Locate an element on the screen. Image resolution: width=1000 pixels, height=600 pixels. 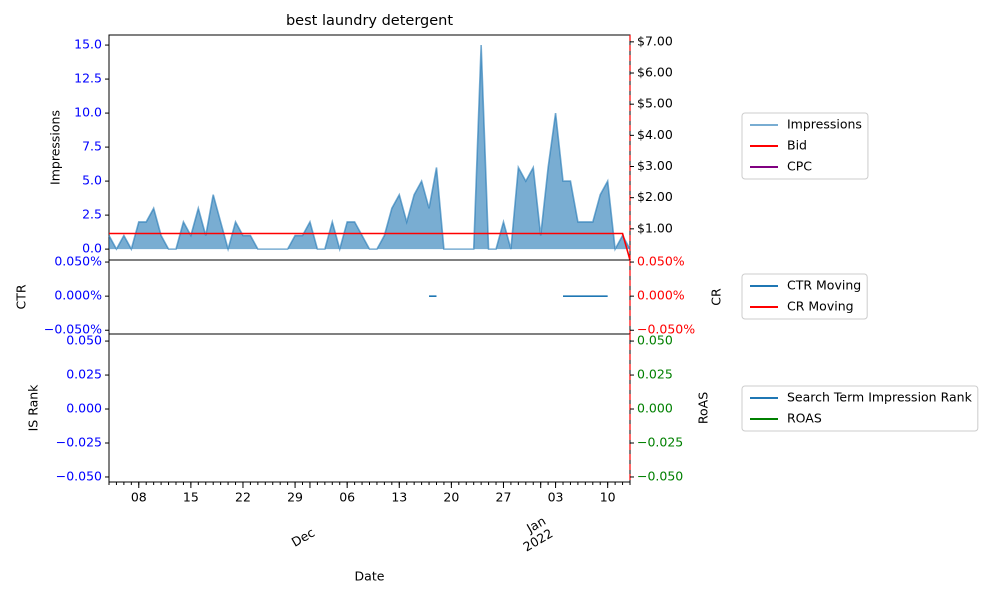
y2-axis-label: CR is located at coordinates (716, 297).